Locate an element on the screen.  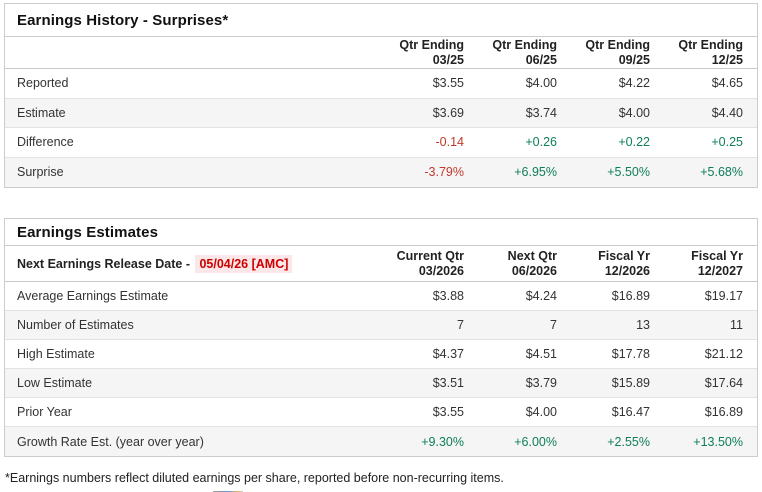
cell-value: +6.95% is located at coordinates (535, 172).